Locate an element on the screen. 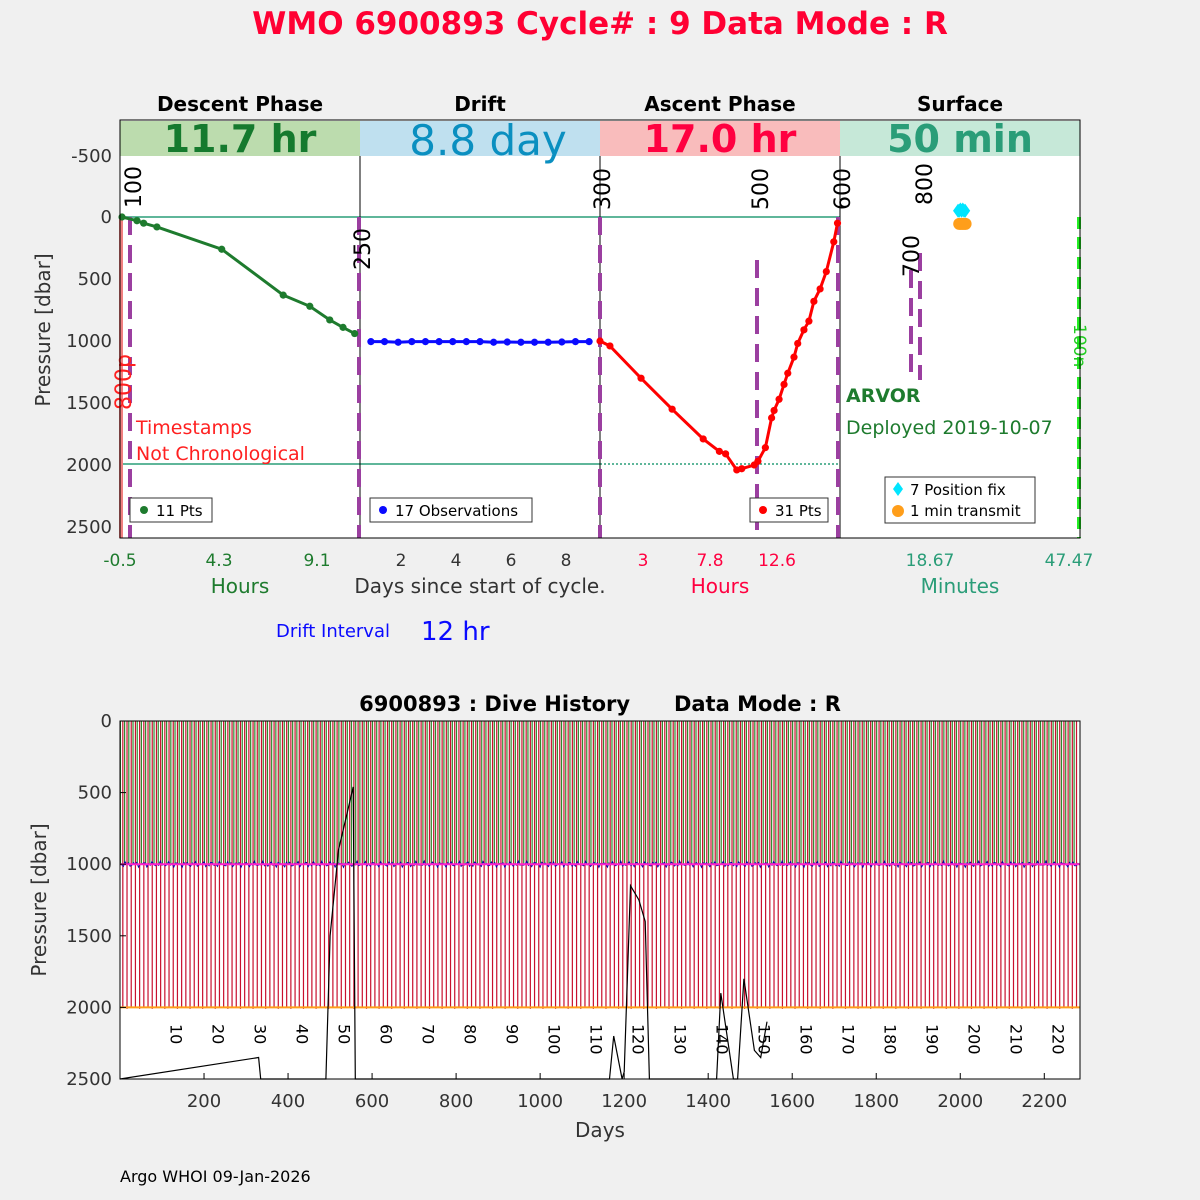  cycle-number-label: 140 is located at coordinates (722, 1039).